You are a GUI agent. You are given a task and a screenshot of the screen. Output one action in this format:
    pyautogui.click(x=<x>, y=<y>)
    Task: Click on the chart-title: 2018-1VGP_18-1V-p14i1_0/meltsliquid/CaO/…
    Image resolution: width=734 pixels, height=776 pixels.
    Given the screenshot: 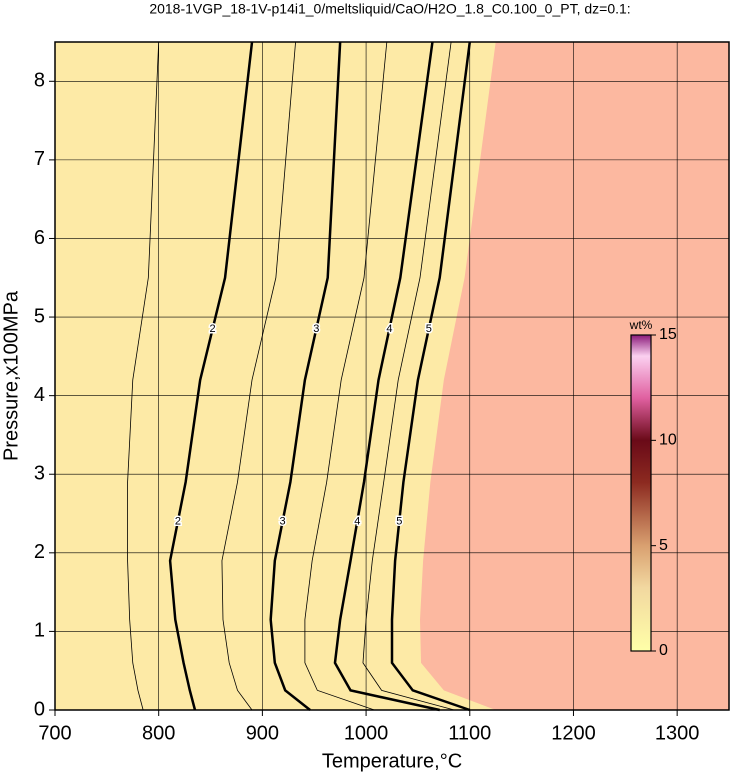 What is the action you would take?
    pyautogui.click(x=389, y=9)
    